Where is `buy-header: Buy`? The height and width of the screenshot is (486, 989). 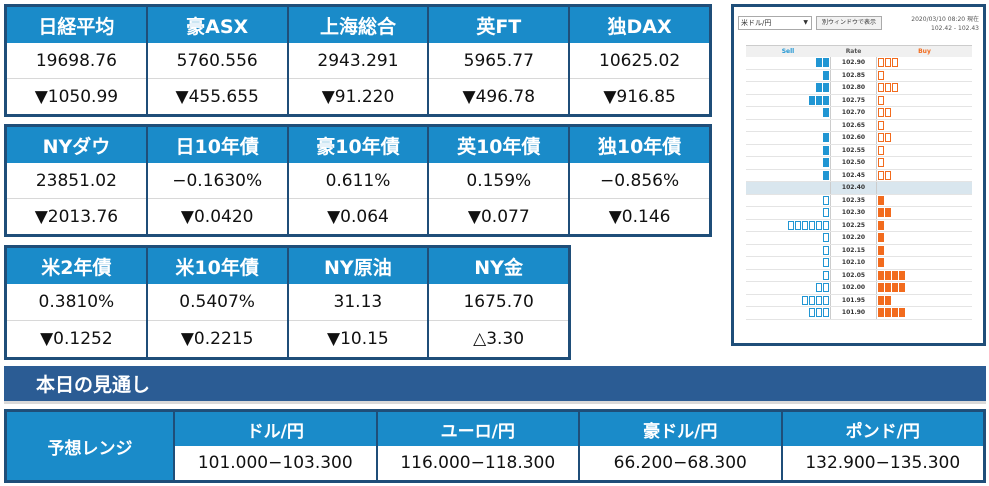
buy-header: Buy is located at coordinates (924, 51).